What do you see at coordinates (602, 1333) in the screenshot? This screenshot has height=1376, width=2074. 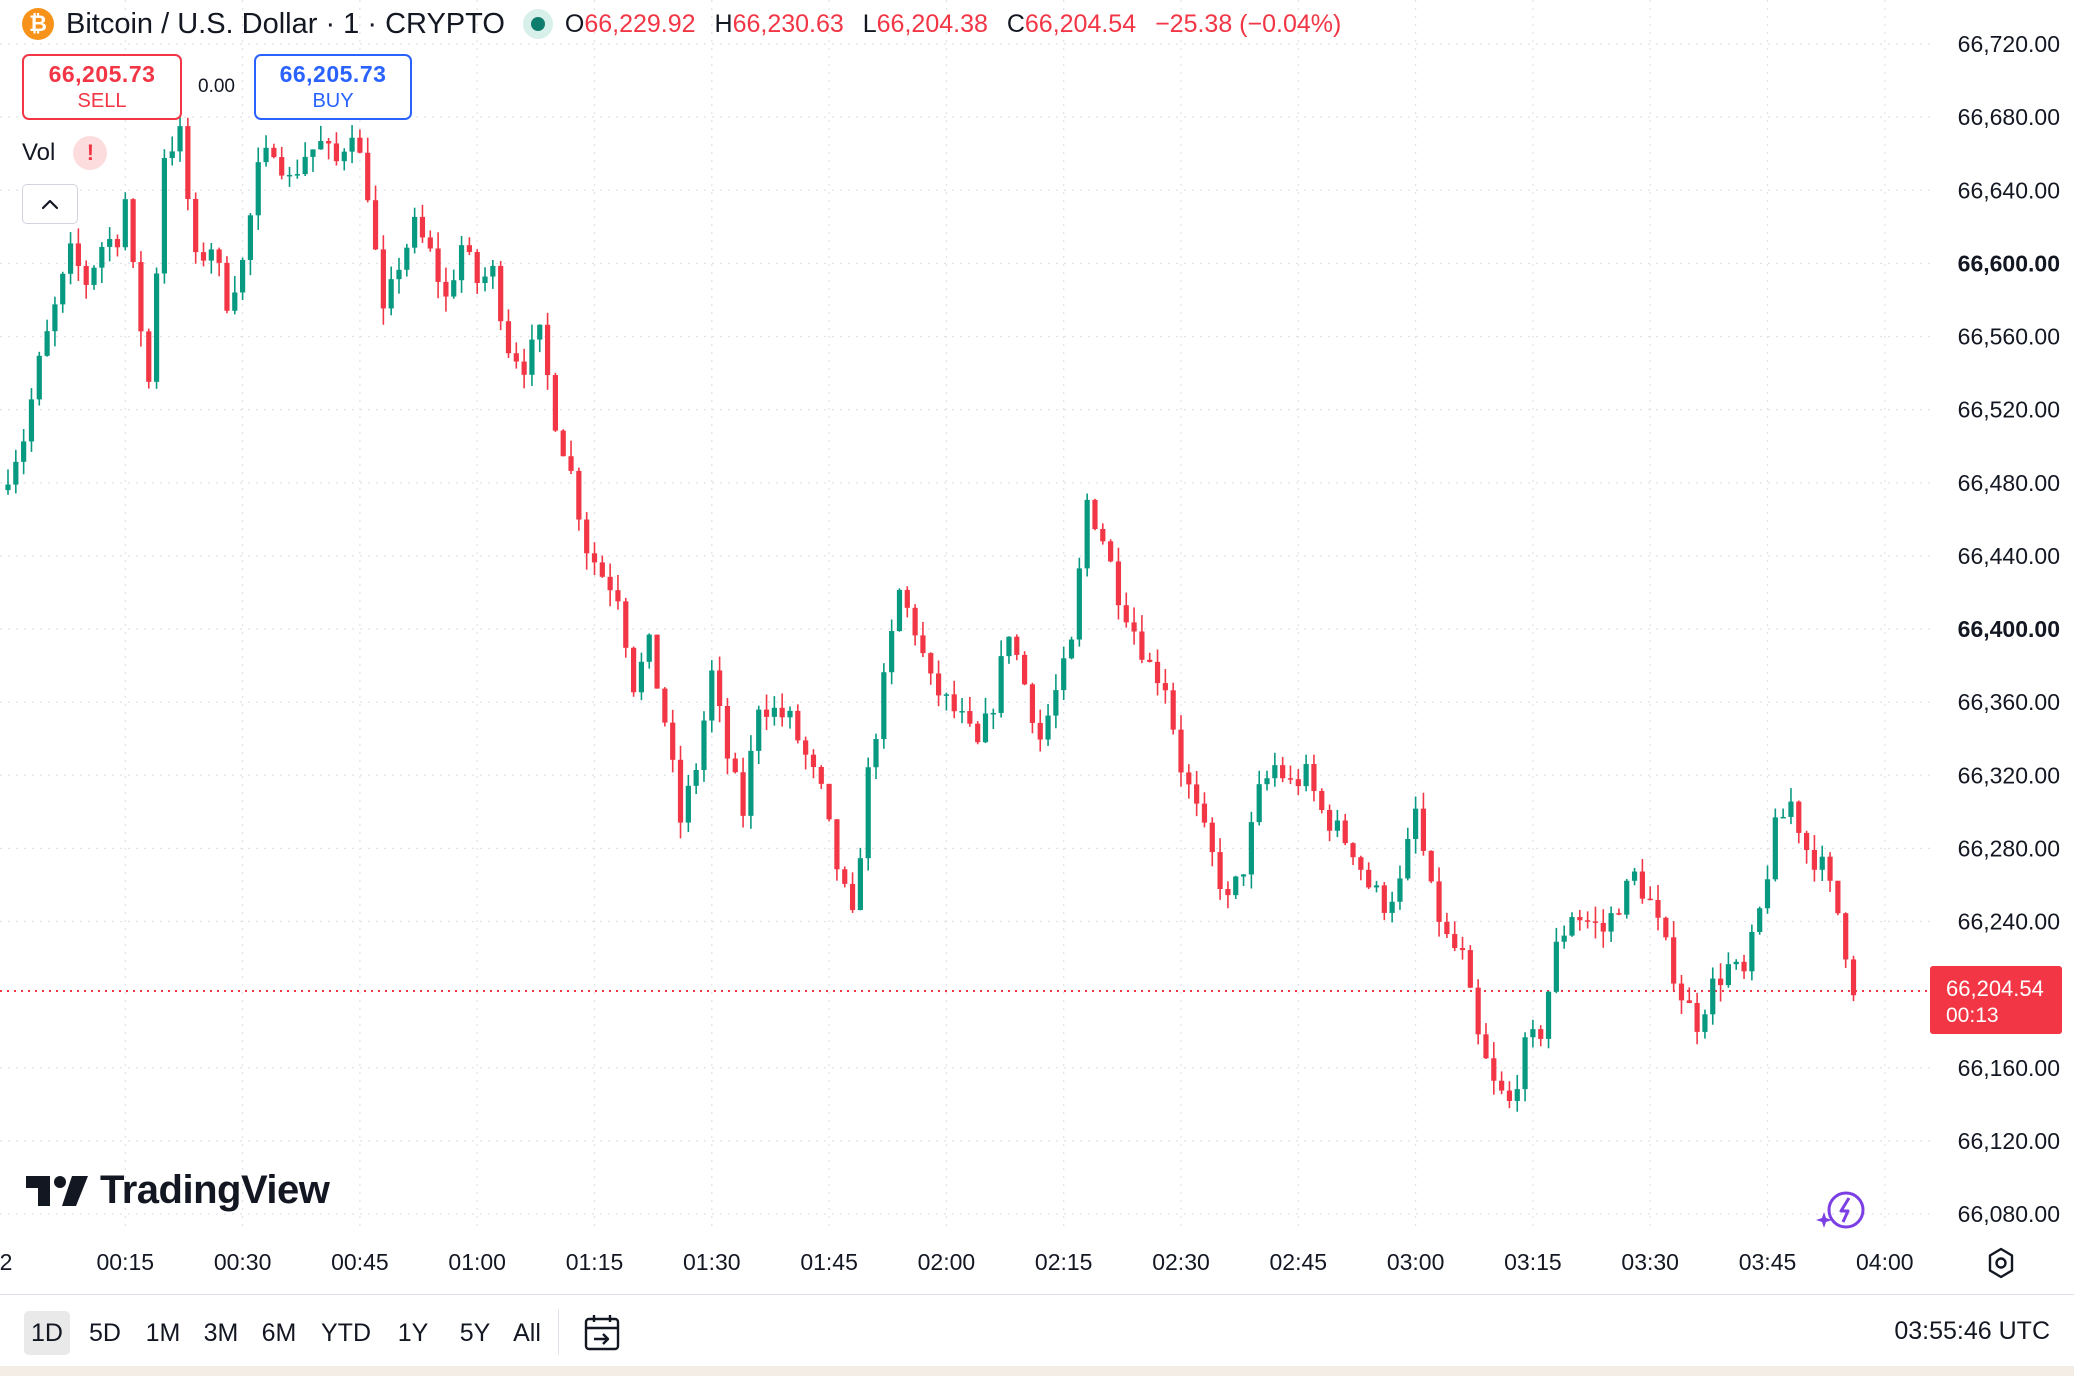 I see `calendar-goto-icon` at bounding box center [602, 1333].